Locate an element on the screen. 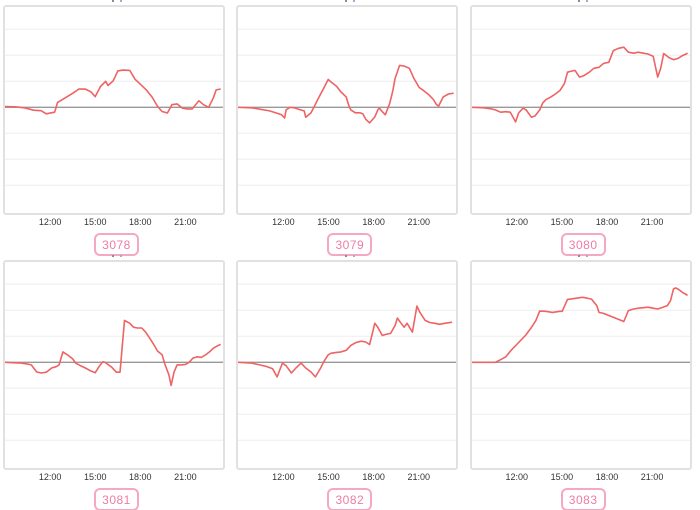 This screenshot has height=510, width=700. chart-id-badge: 3081 is located at coordinates (116, 499).